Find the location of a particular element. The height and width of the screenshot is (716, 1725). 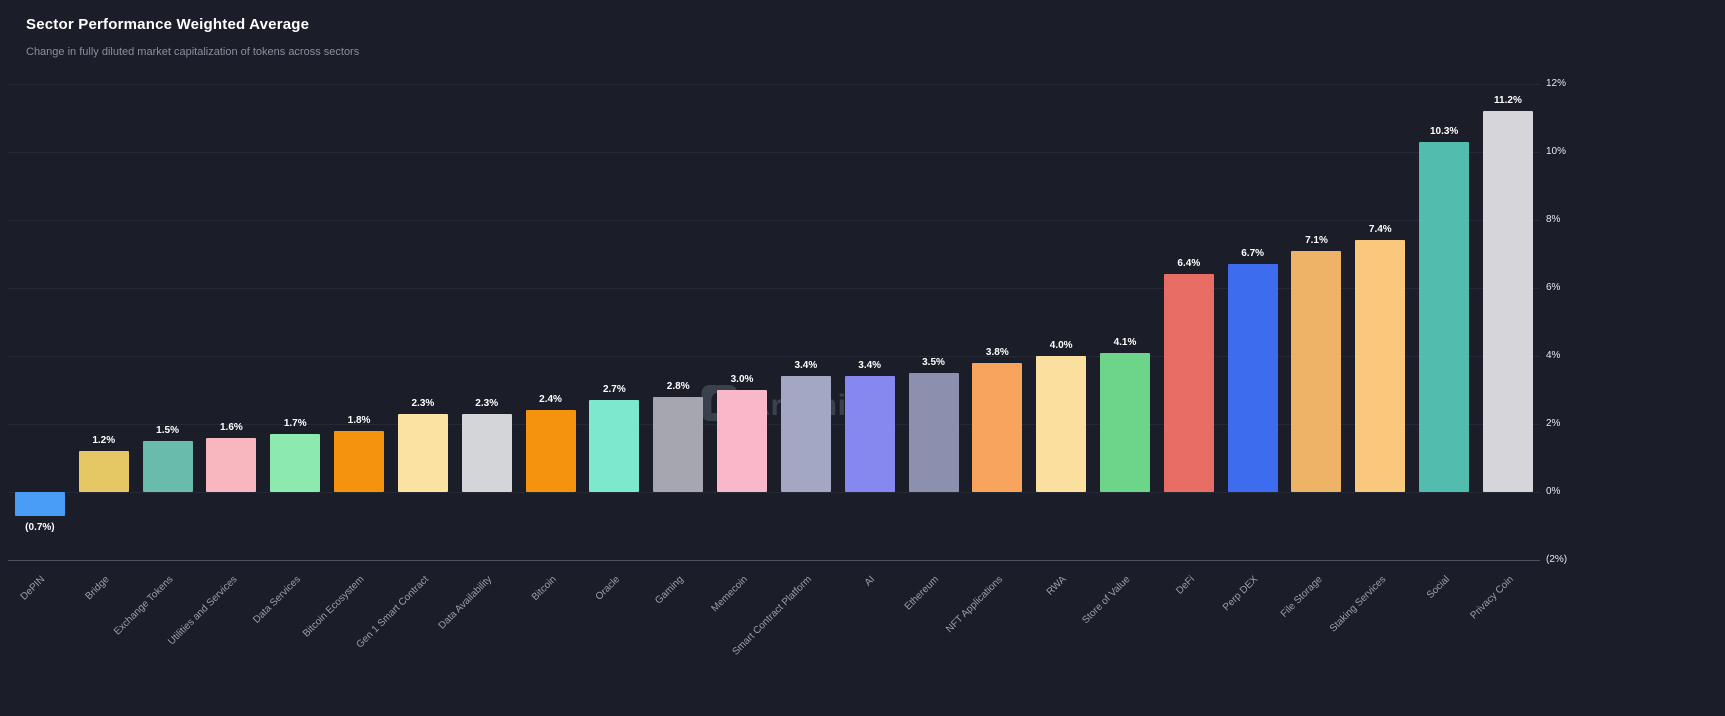

x-axis-label: Perp DEX is located at coordinates (1241, 594).